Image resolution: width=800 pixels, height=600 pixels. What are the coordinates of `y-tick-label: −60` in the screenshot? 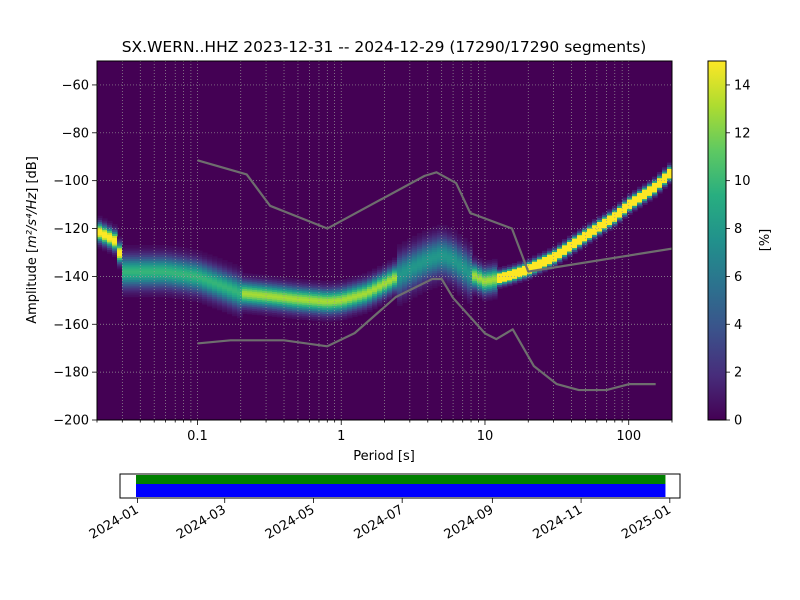 It's located at (75, 85).